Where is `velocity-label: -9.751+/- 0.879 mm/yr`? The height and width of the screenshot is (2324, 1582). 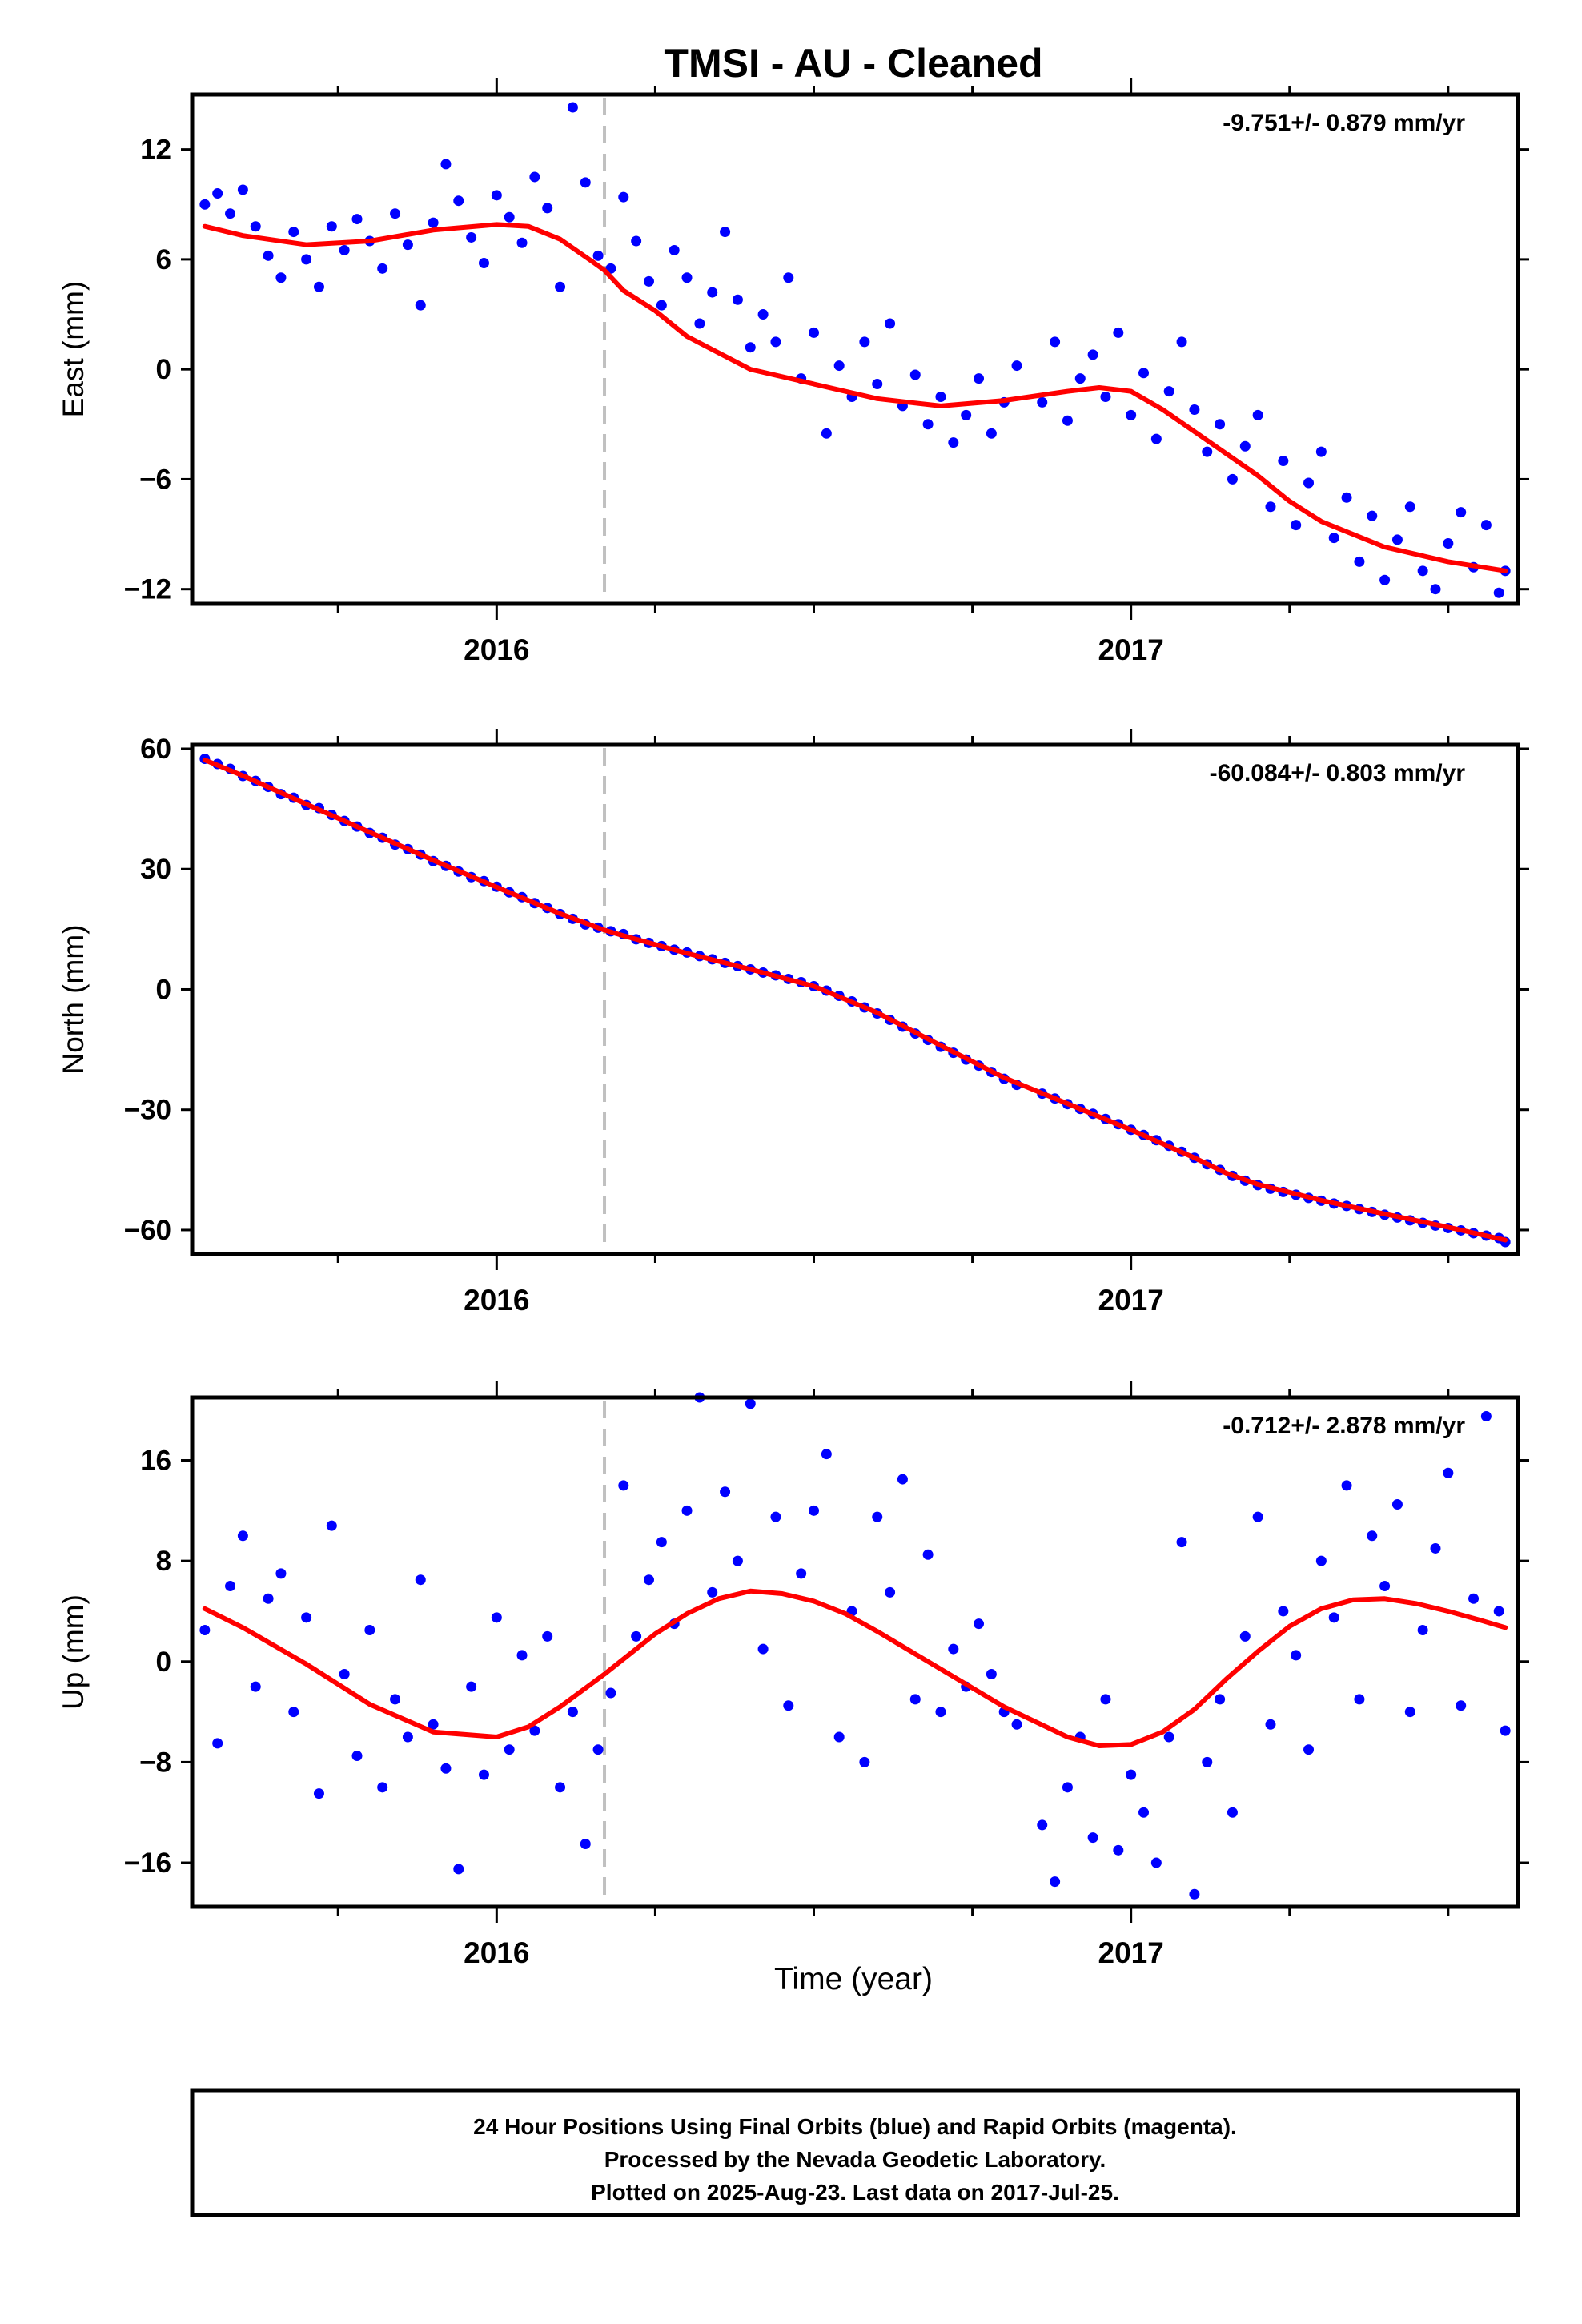 velocity-label: -9.751+/- 0.879 mm/yr is located at coordinates (1344, 123).